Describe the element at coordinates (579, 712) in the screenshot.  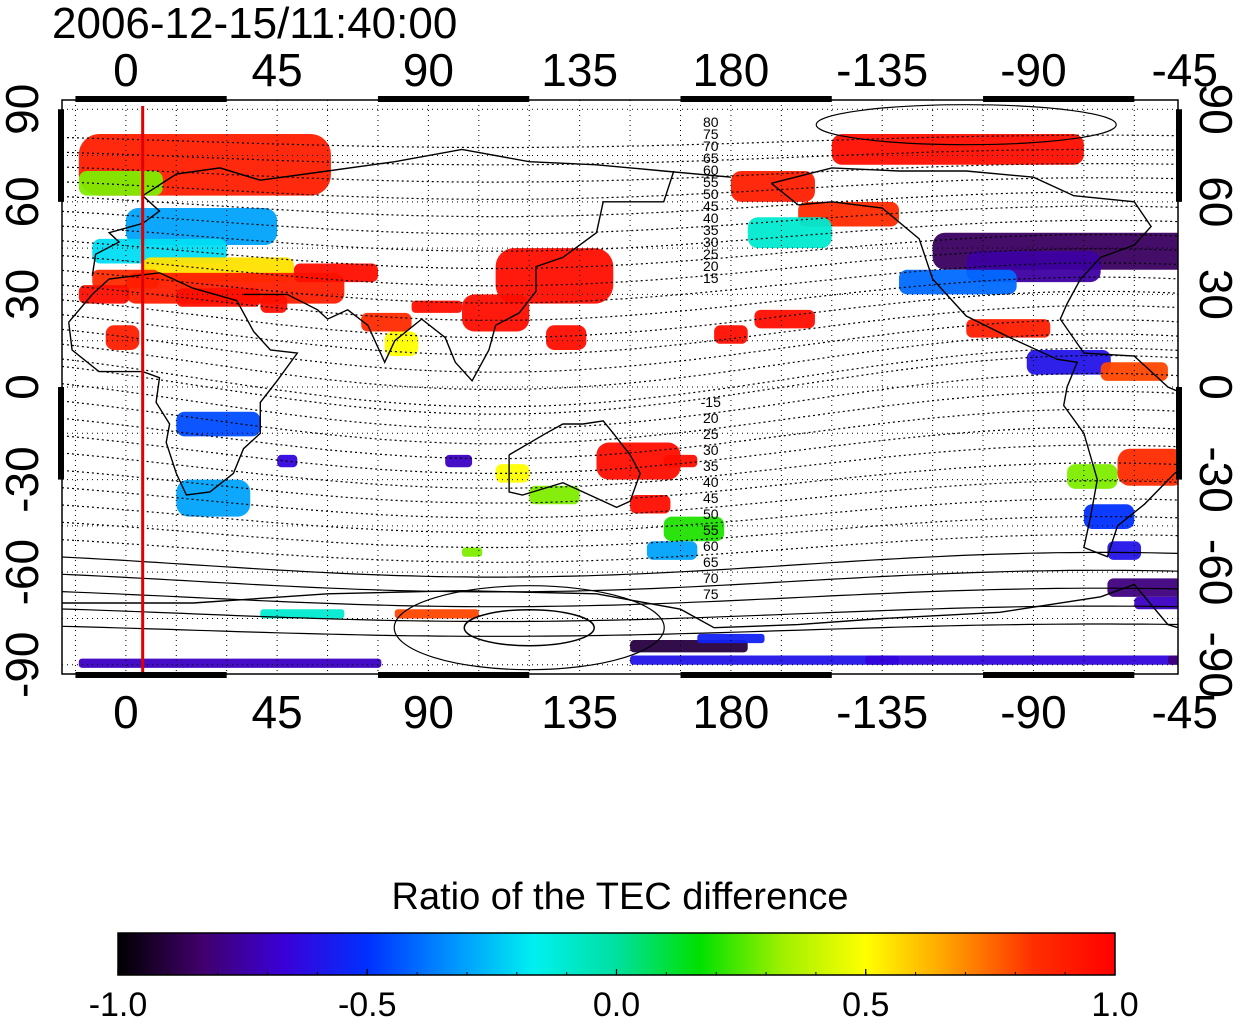
I see `lon-tick-label: 135` at that location.